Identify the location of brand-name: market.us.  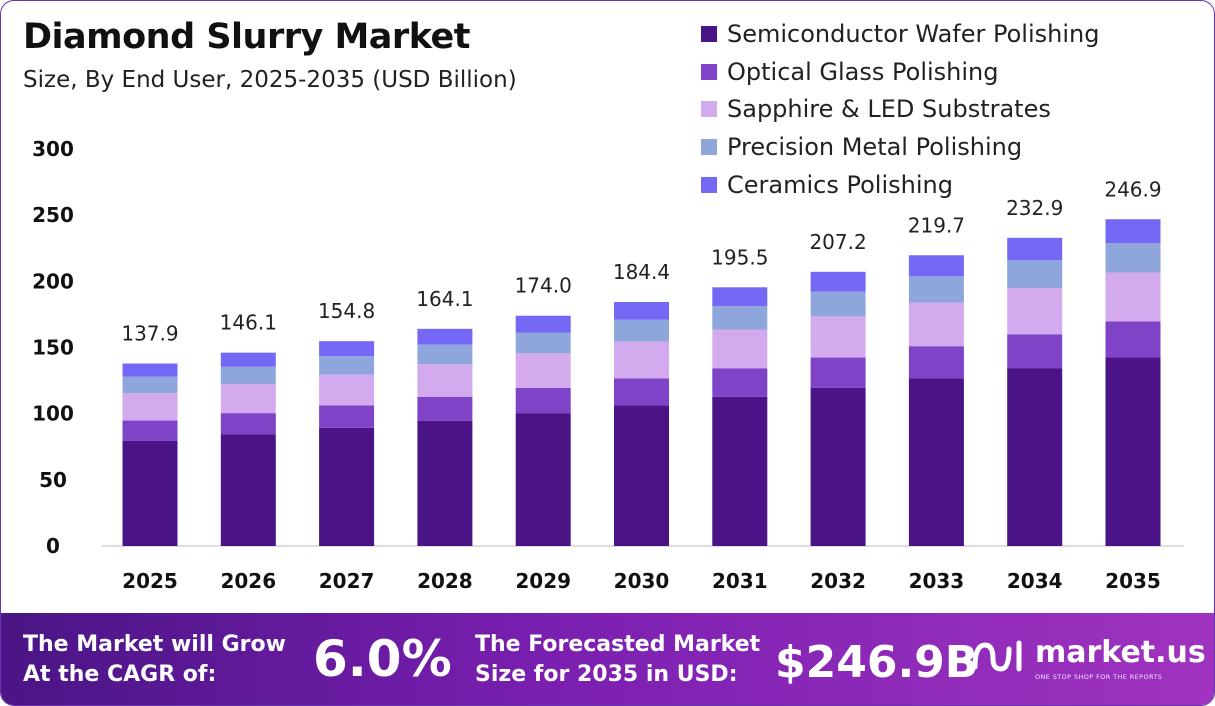
(1120, 652).